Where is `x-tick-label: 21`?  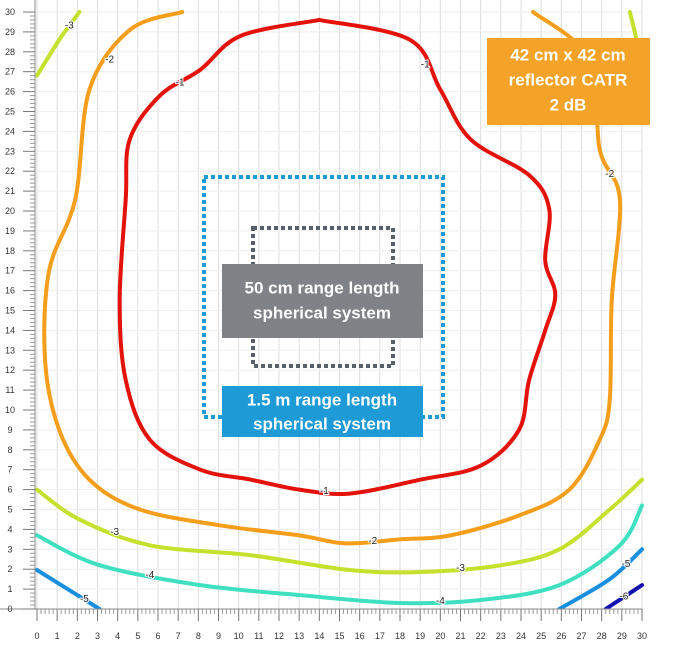
x-tick-label: 21 is located at coordinates (460, 636).